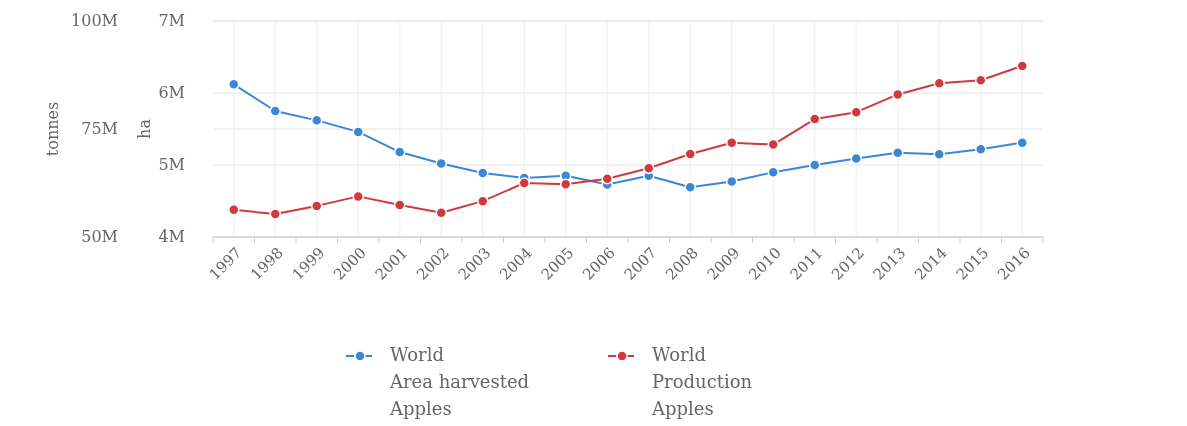 The height and width of the screenshot is (426, 1187). Describe the element at coordinates (99, 236) in the screenshot. I see `y2-tick-label: 50M` at that location.